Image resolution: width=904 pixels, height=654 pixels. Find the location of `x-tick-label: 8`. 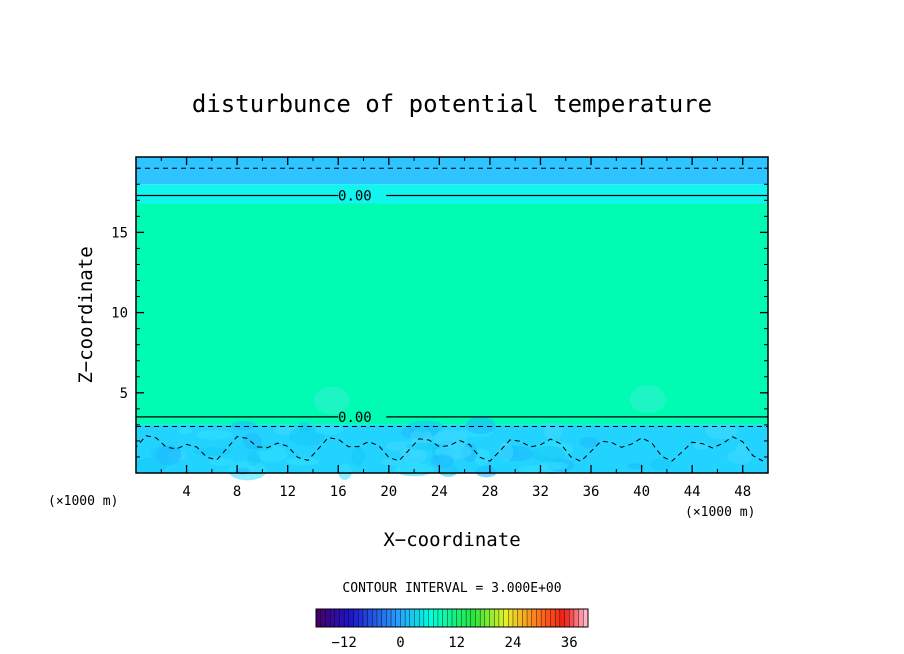

x-tick-label: 8 is located at coordinates (237, 492).